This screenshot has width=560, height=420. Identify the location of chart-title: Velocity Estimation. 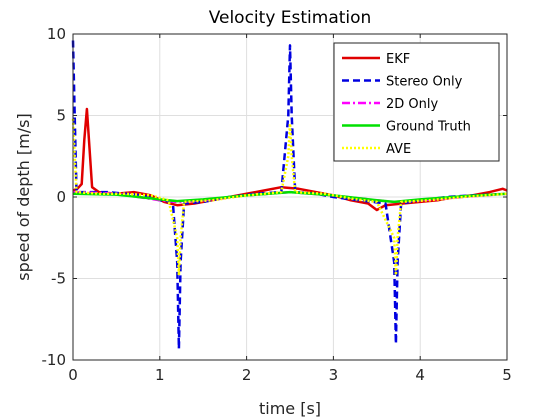
(290, 18).